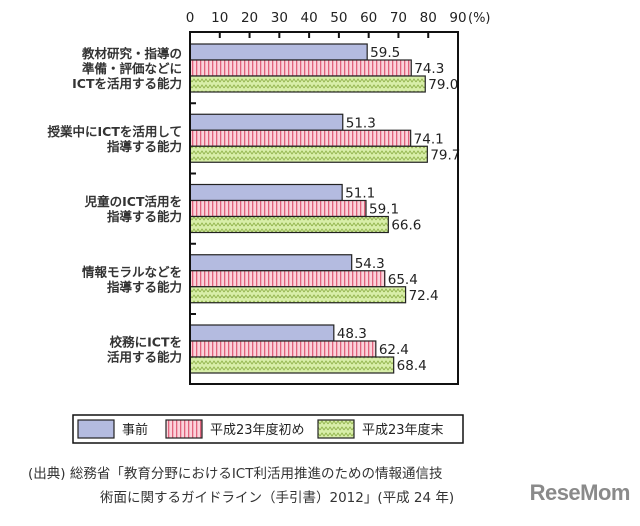 This screenshot has width=640, height=526. Describe the element at coordinates (406, 226) in the screenshot. I see `data-label: 66.6` at that location.